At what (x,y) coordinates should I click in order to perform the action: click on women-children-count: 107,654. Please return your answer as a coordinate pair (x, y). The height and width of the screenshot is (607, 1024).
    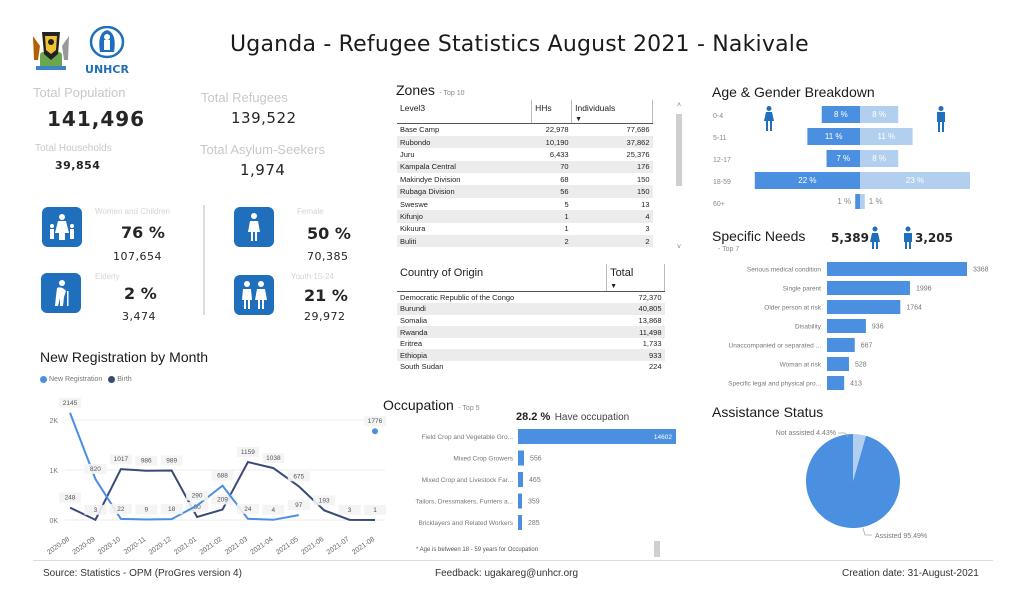
    Looking at the image, I should click on (137, 256).